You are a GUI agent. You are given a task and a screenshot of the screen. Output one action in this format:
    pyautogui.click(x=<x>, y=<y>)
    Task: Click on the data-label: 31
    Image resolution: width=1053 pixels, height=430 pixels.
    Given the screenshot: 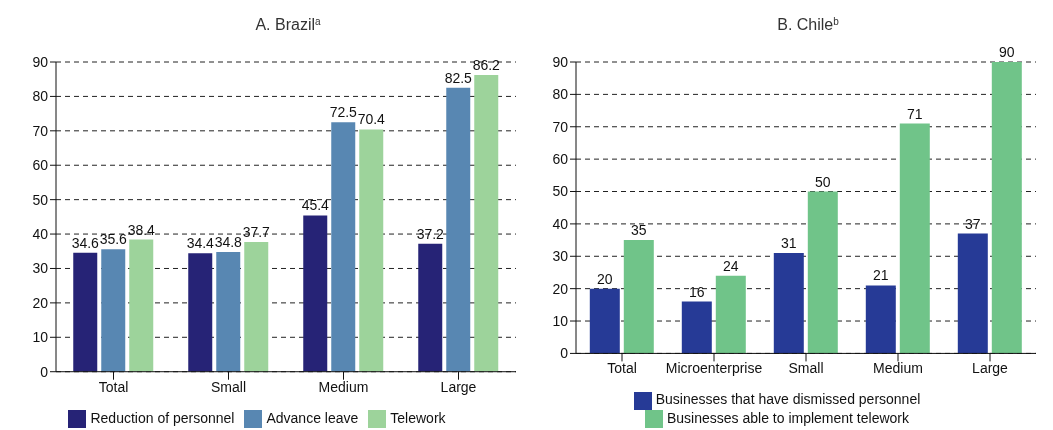 What is the action you would take?
    pyautogui.click(x=789, y=243)
    